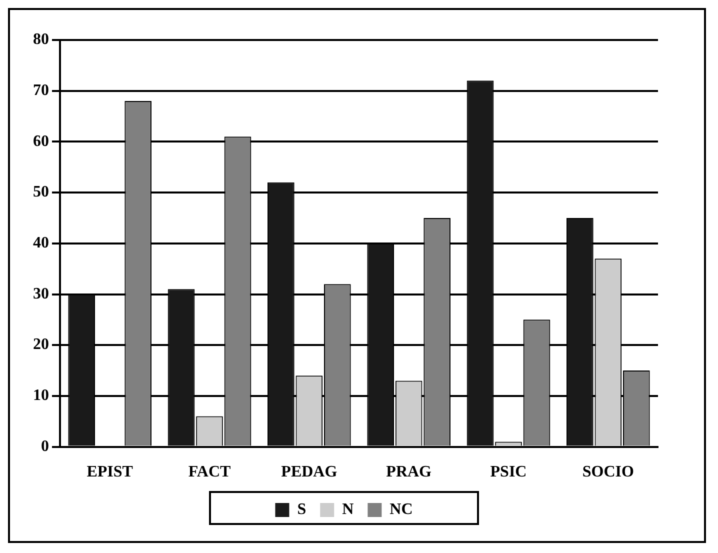 This screenshot has width=718, height=553. What do you see at coordinates (41, 293) in the screenshot?
I see `y-tick-label: 30` at bounding box center [41, 293].